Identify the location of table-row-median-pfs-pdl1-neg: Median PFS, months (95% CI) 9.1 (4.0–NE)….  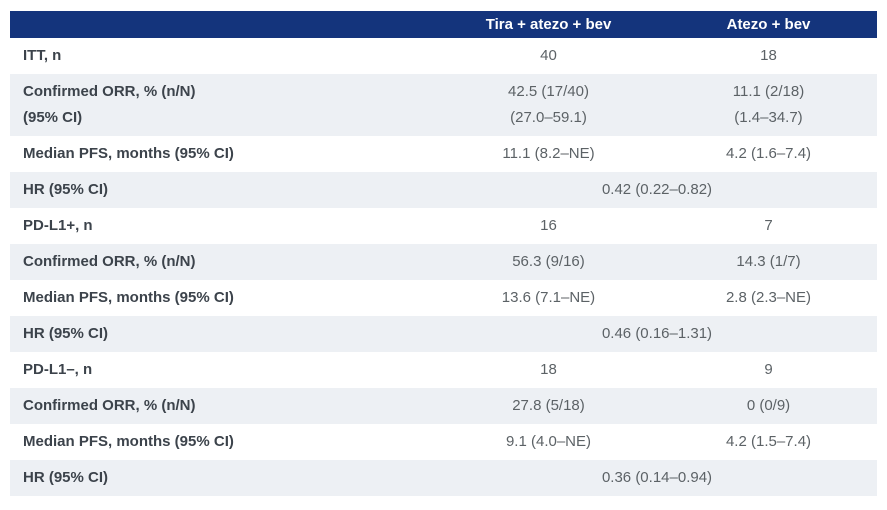
(443, 442).